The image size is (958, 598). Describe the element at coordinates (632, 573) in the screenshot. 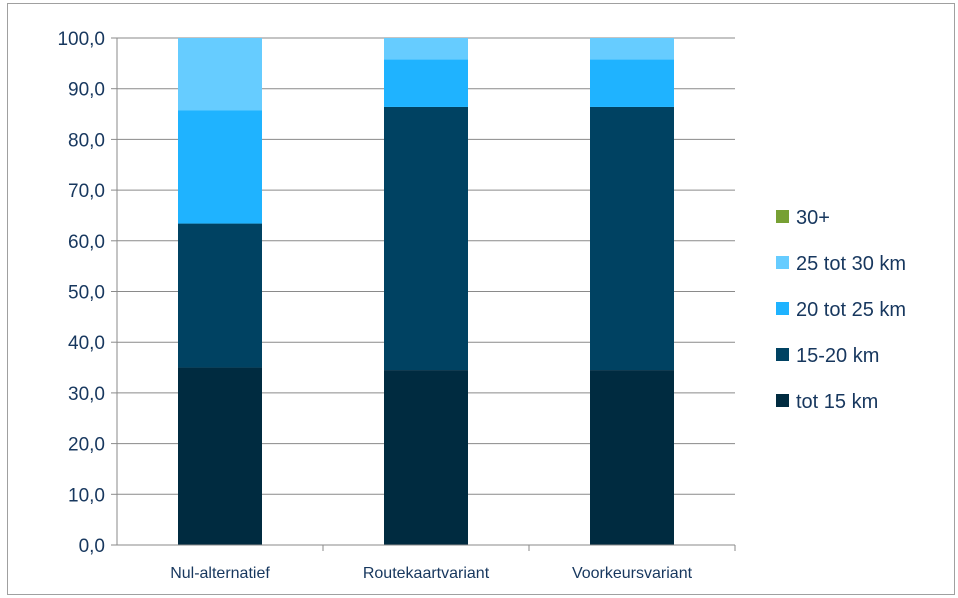

I see `x-tick-label: Voorkeursvariant` at that location.